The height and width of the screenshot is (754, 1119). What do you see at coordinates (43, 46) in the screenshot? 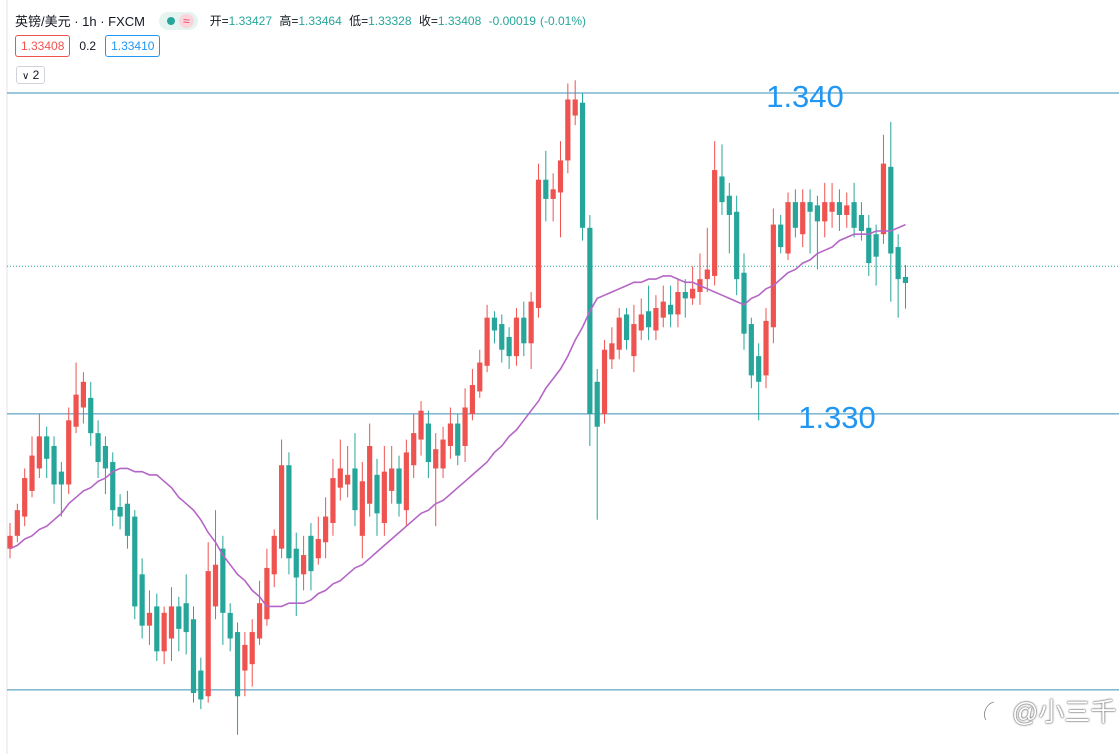
I see `sell-button: 1.33408` at bounding box center [43, 46].